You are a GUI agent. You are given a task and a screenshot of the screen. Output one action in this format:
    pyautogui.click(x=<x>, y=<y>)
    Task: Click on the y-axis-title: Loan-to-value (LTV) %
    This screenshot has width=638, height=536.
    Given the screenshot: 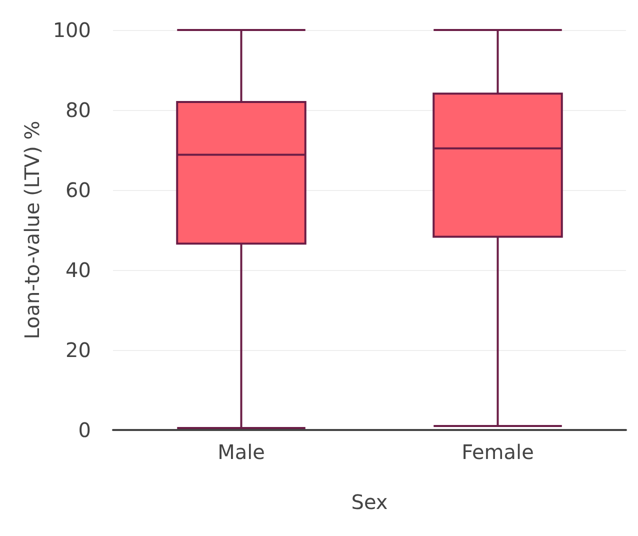 What is the action you would take?
    pyautogui.click(x=32, y=230)
    